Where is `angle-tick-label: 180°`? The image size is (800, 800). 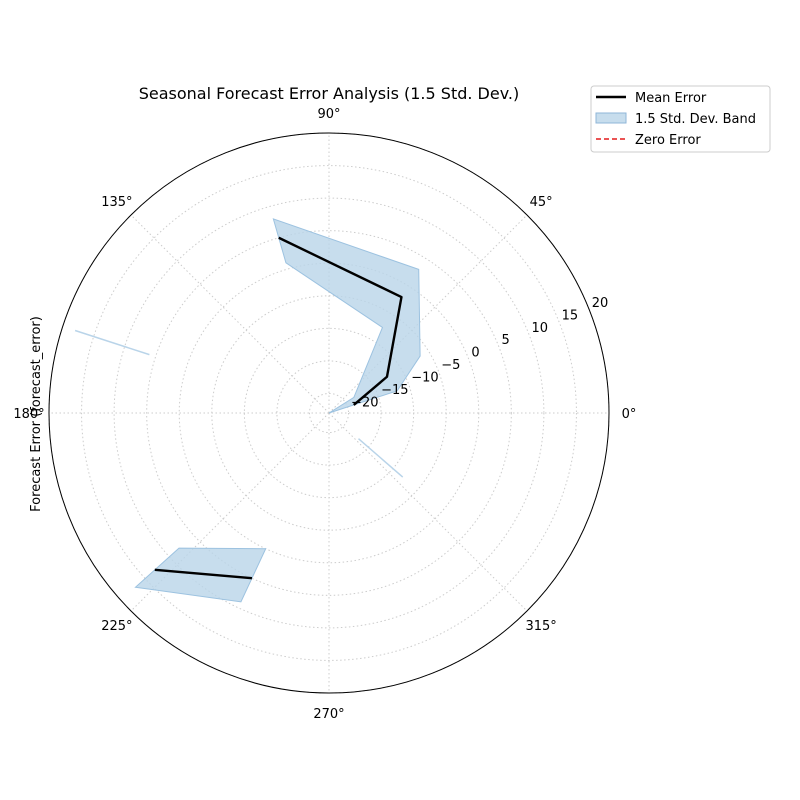
angle-tick-label: 180° is located at coordinates (28, 414).